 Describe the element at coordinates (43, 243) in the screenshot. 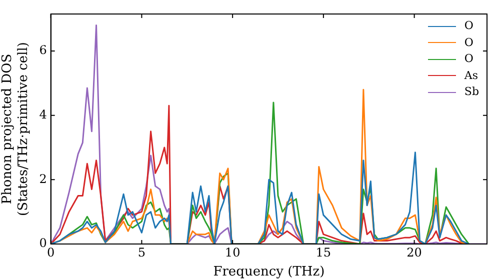

I see `y-tick-label: 0` at that location.